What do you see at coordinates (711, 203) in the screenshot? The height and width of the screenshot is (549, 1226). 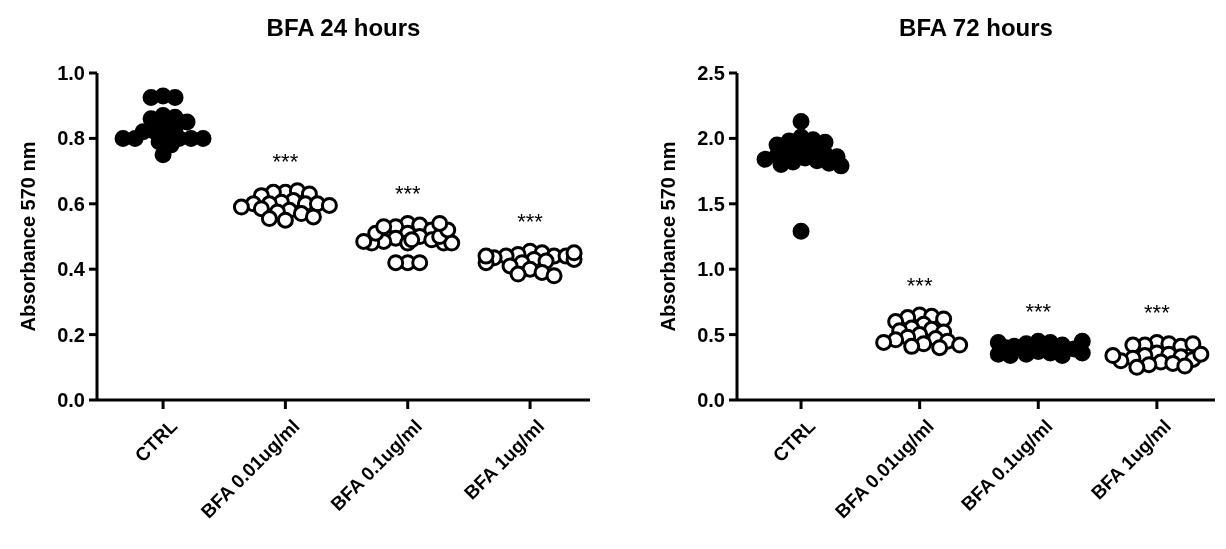 I see `y-tick-label: 1.5` at bounding box center [711, 203].